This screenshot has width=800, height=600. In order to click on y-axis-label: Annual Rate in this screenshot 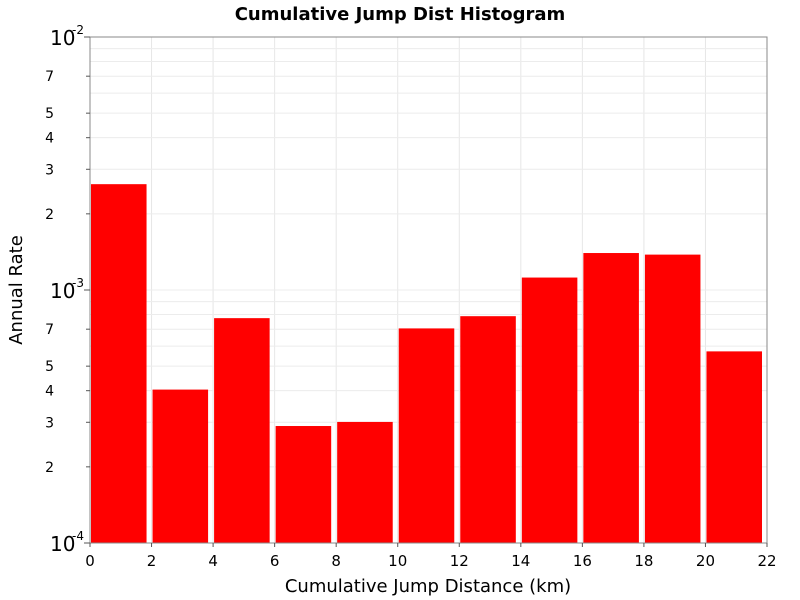, I will do `click(16, 290)`.